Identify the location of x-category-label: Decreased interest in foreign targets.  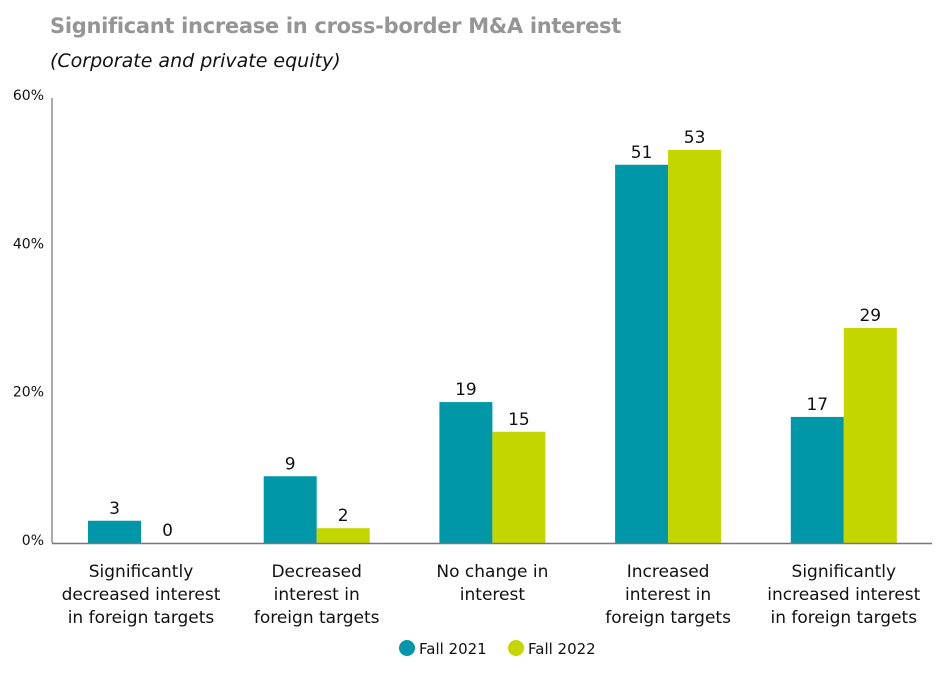
(317, 595).